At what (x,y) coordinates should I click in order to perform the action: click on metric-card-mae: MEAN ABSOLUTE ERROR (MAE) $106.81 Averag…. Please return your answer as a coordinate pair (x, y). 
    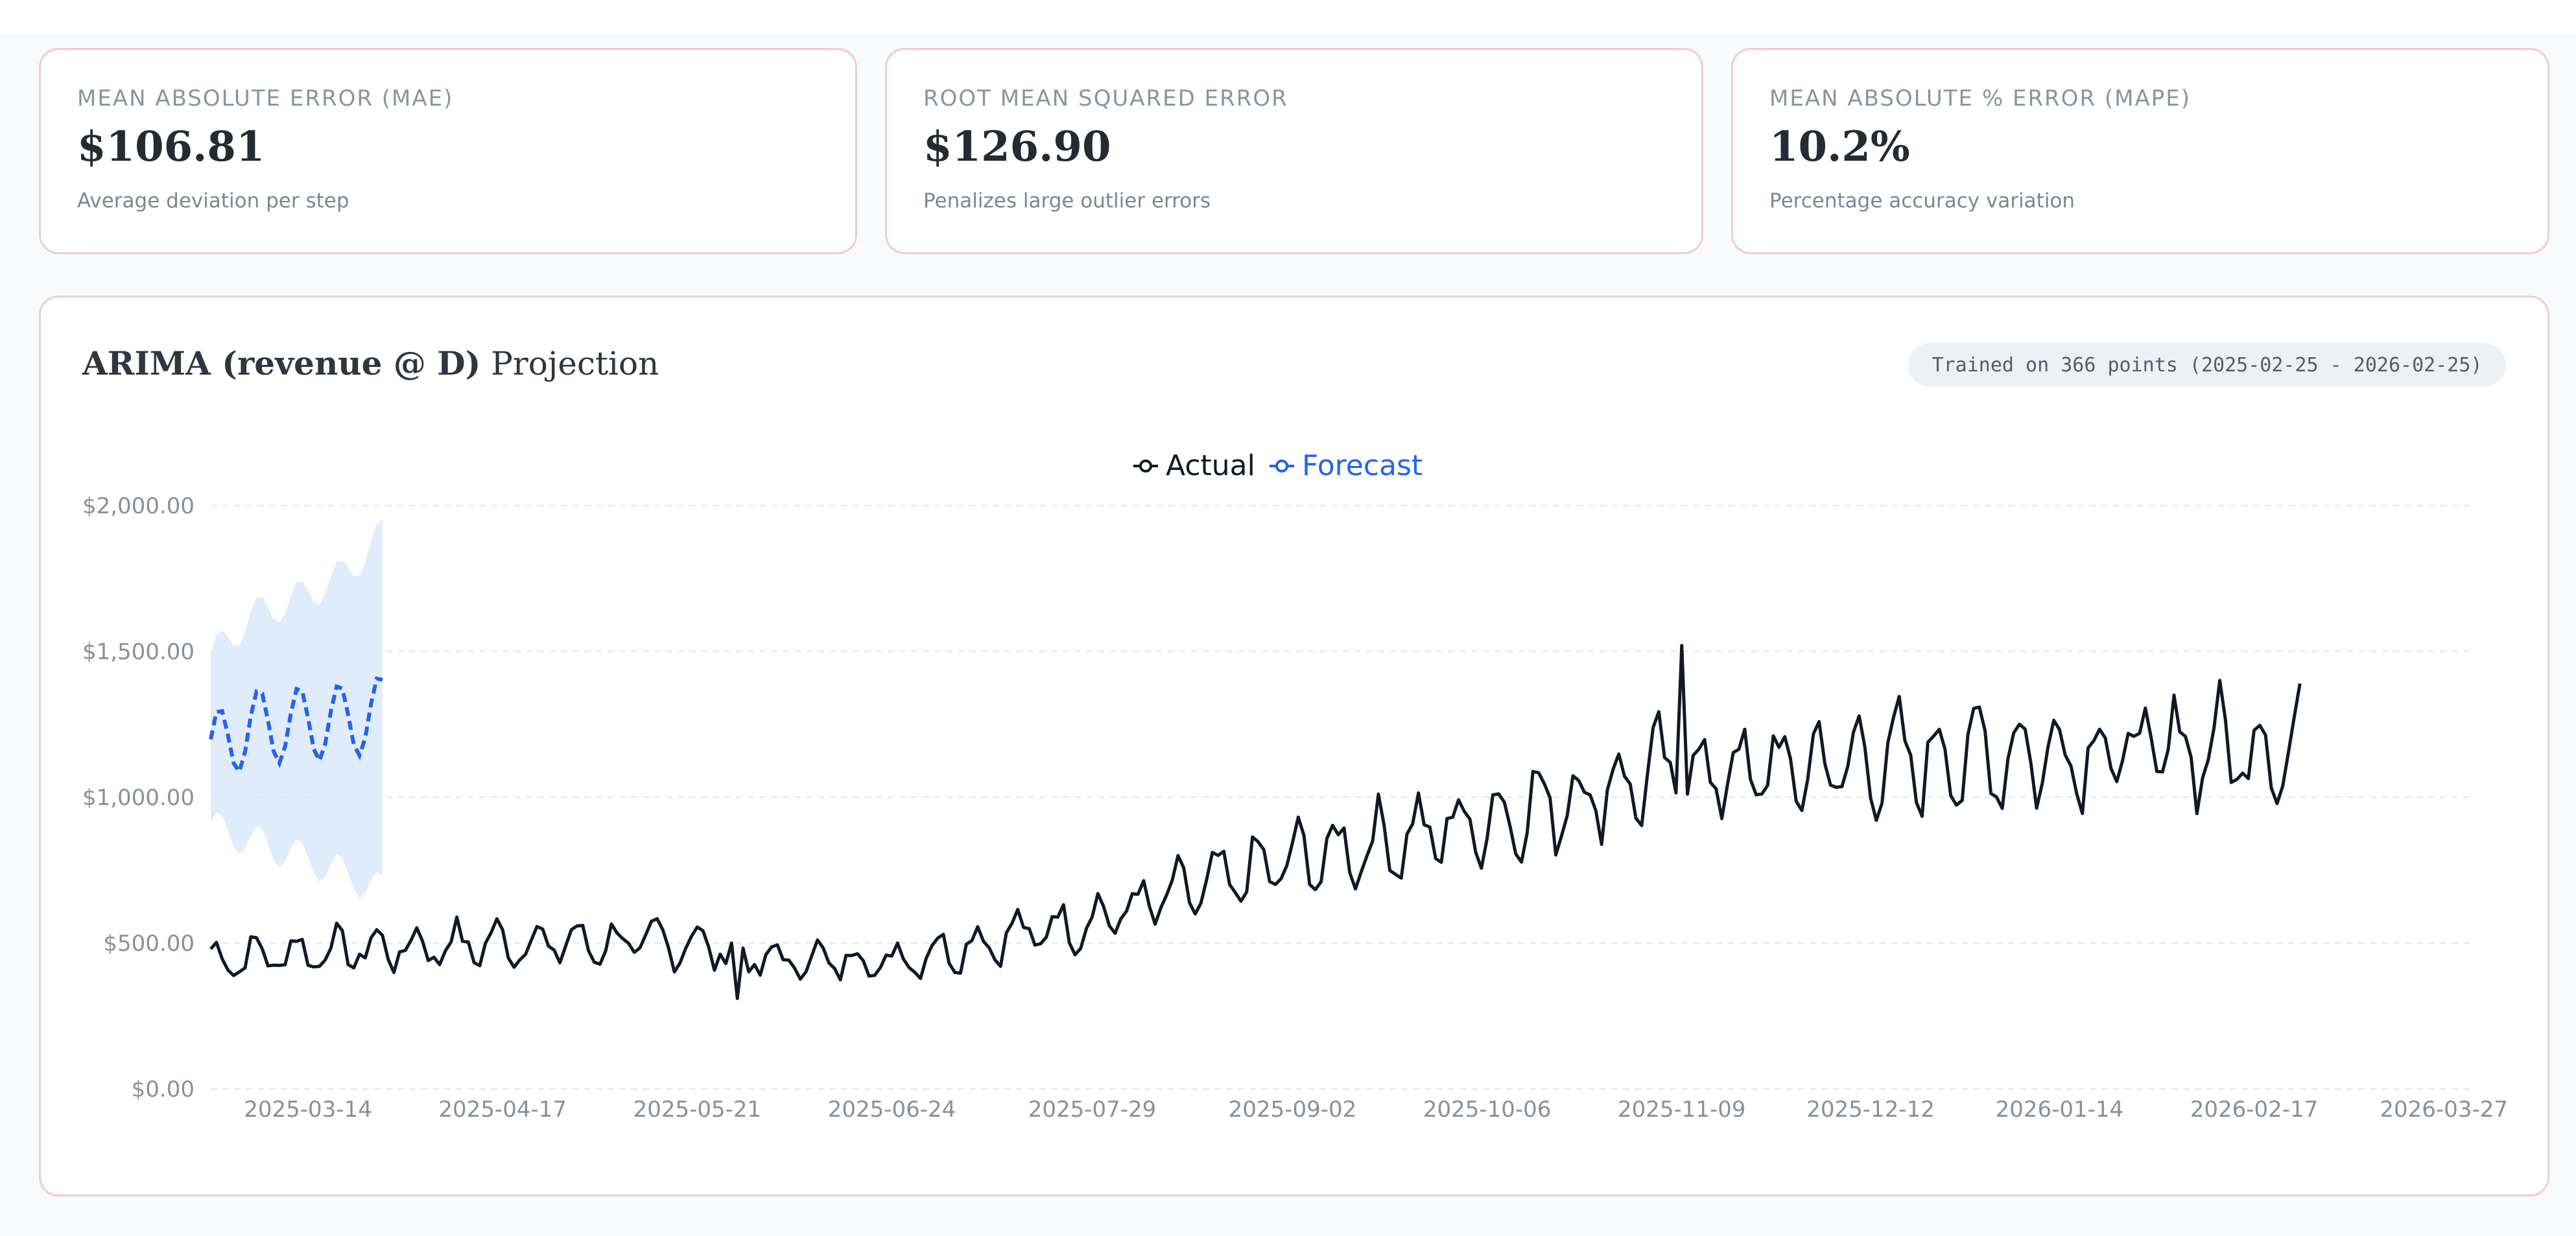
    Looking at the image, I should click on (448, 151).